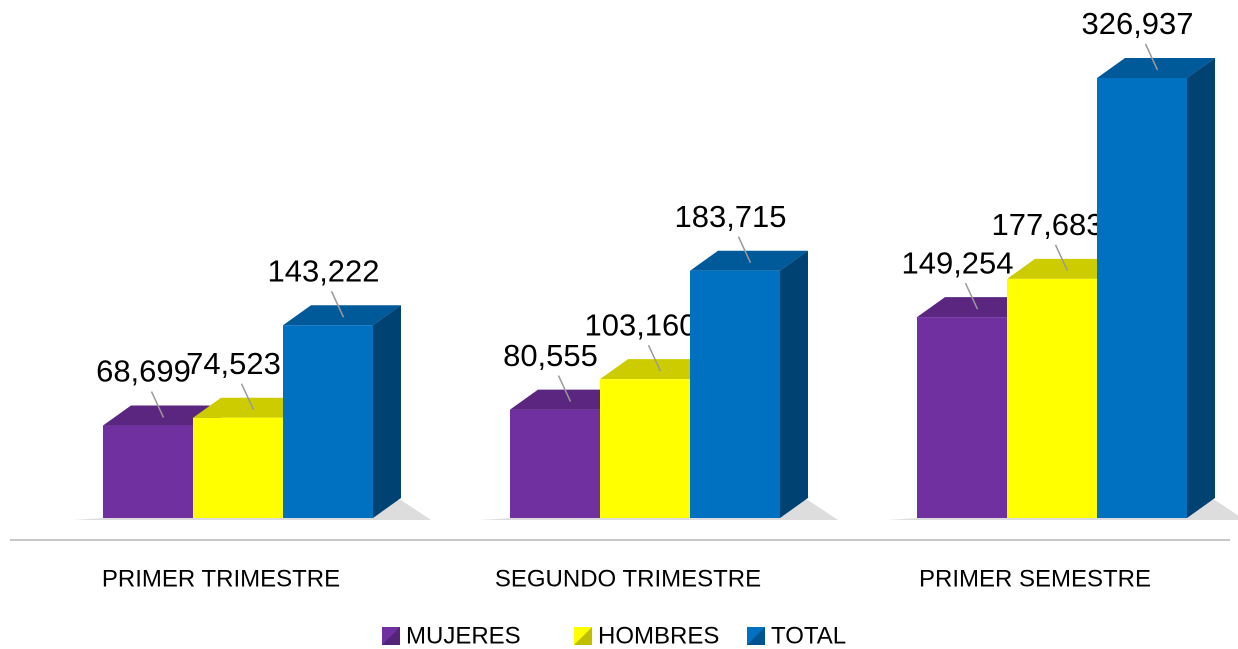  I want to click on x-tick-label: PRIMER SEMESTRE, so click(1035, 578).